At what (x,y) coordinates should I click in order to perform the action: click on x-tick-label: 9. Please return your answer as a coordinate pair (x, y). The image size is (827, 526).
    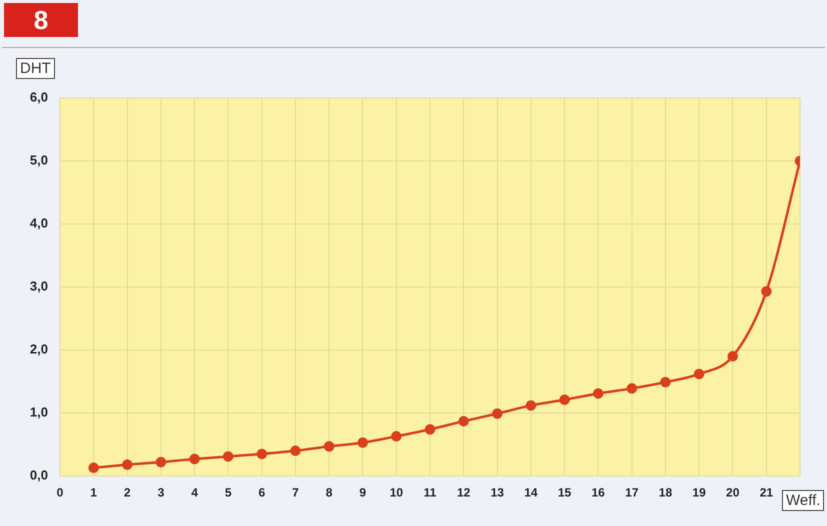
    Looking at the image, I should click on (362, 493).